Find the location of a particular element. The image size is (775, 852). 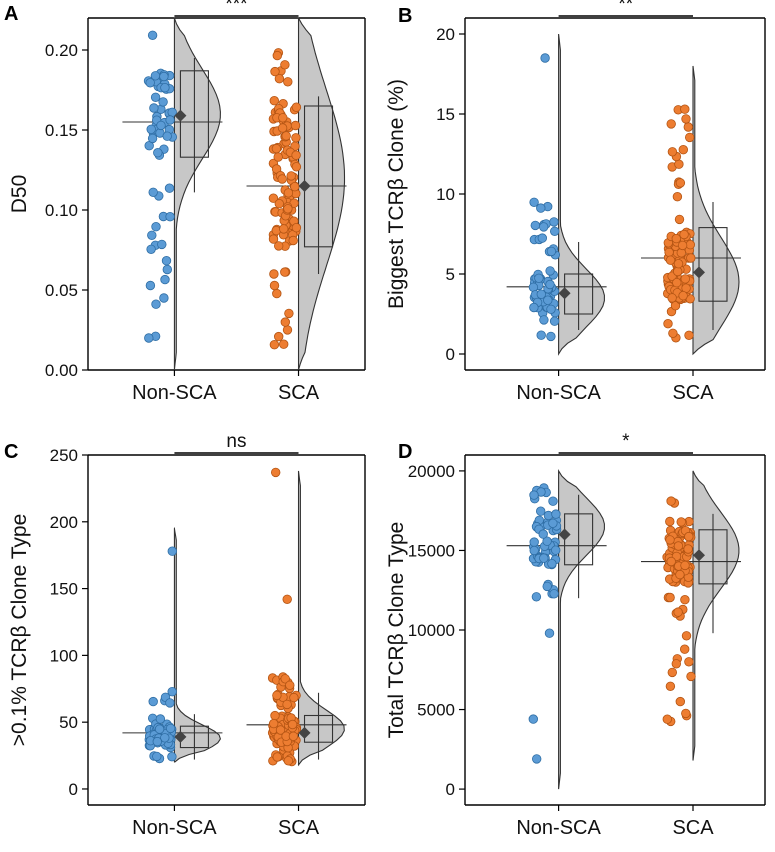

x-tick-label: SCA is located at coordinates (693, 828).